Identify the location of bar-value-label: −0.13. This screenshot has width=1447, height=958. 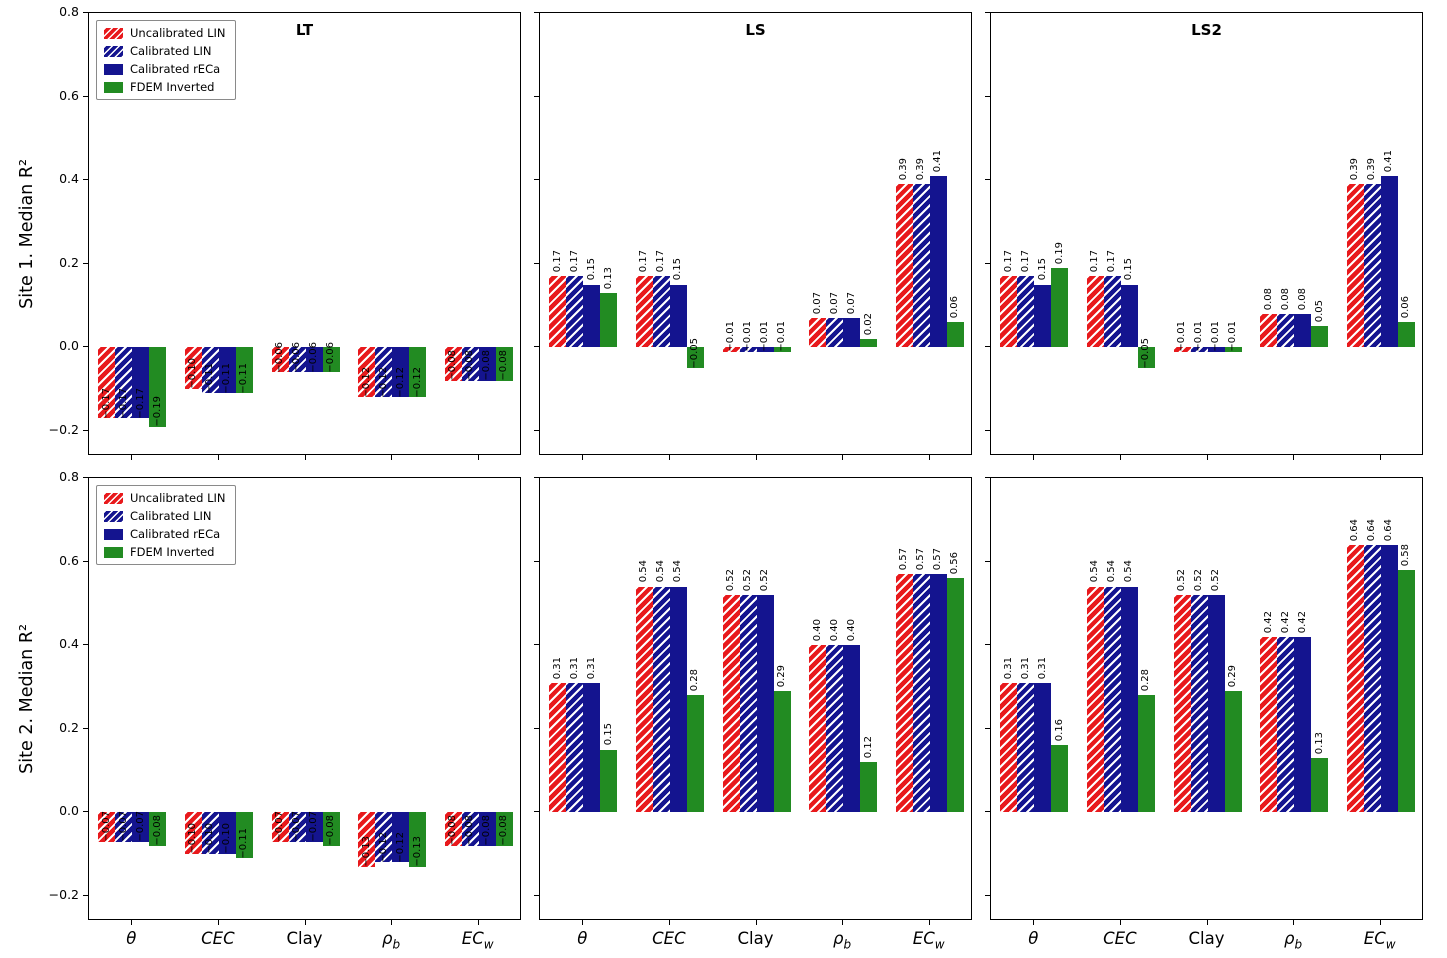
(417, 851).